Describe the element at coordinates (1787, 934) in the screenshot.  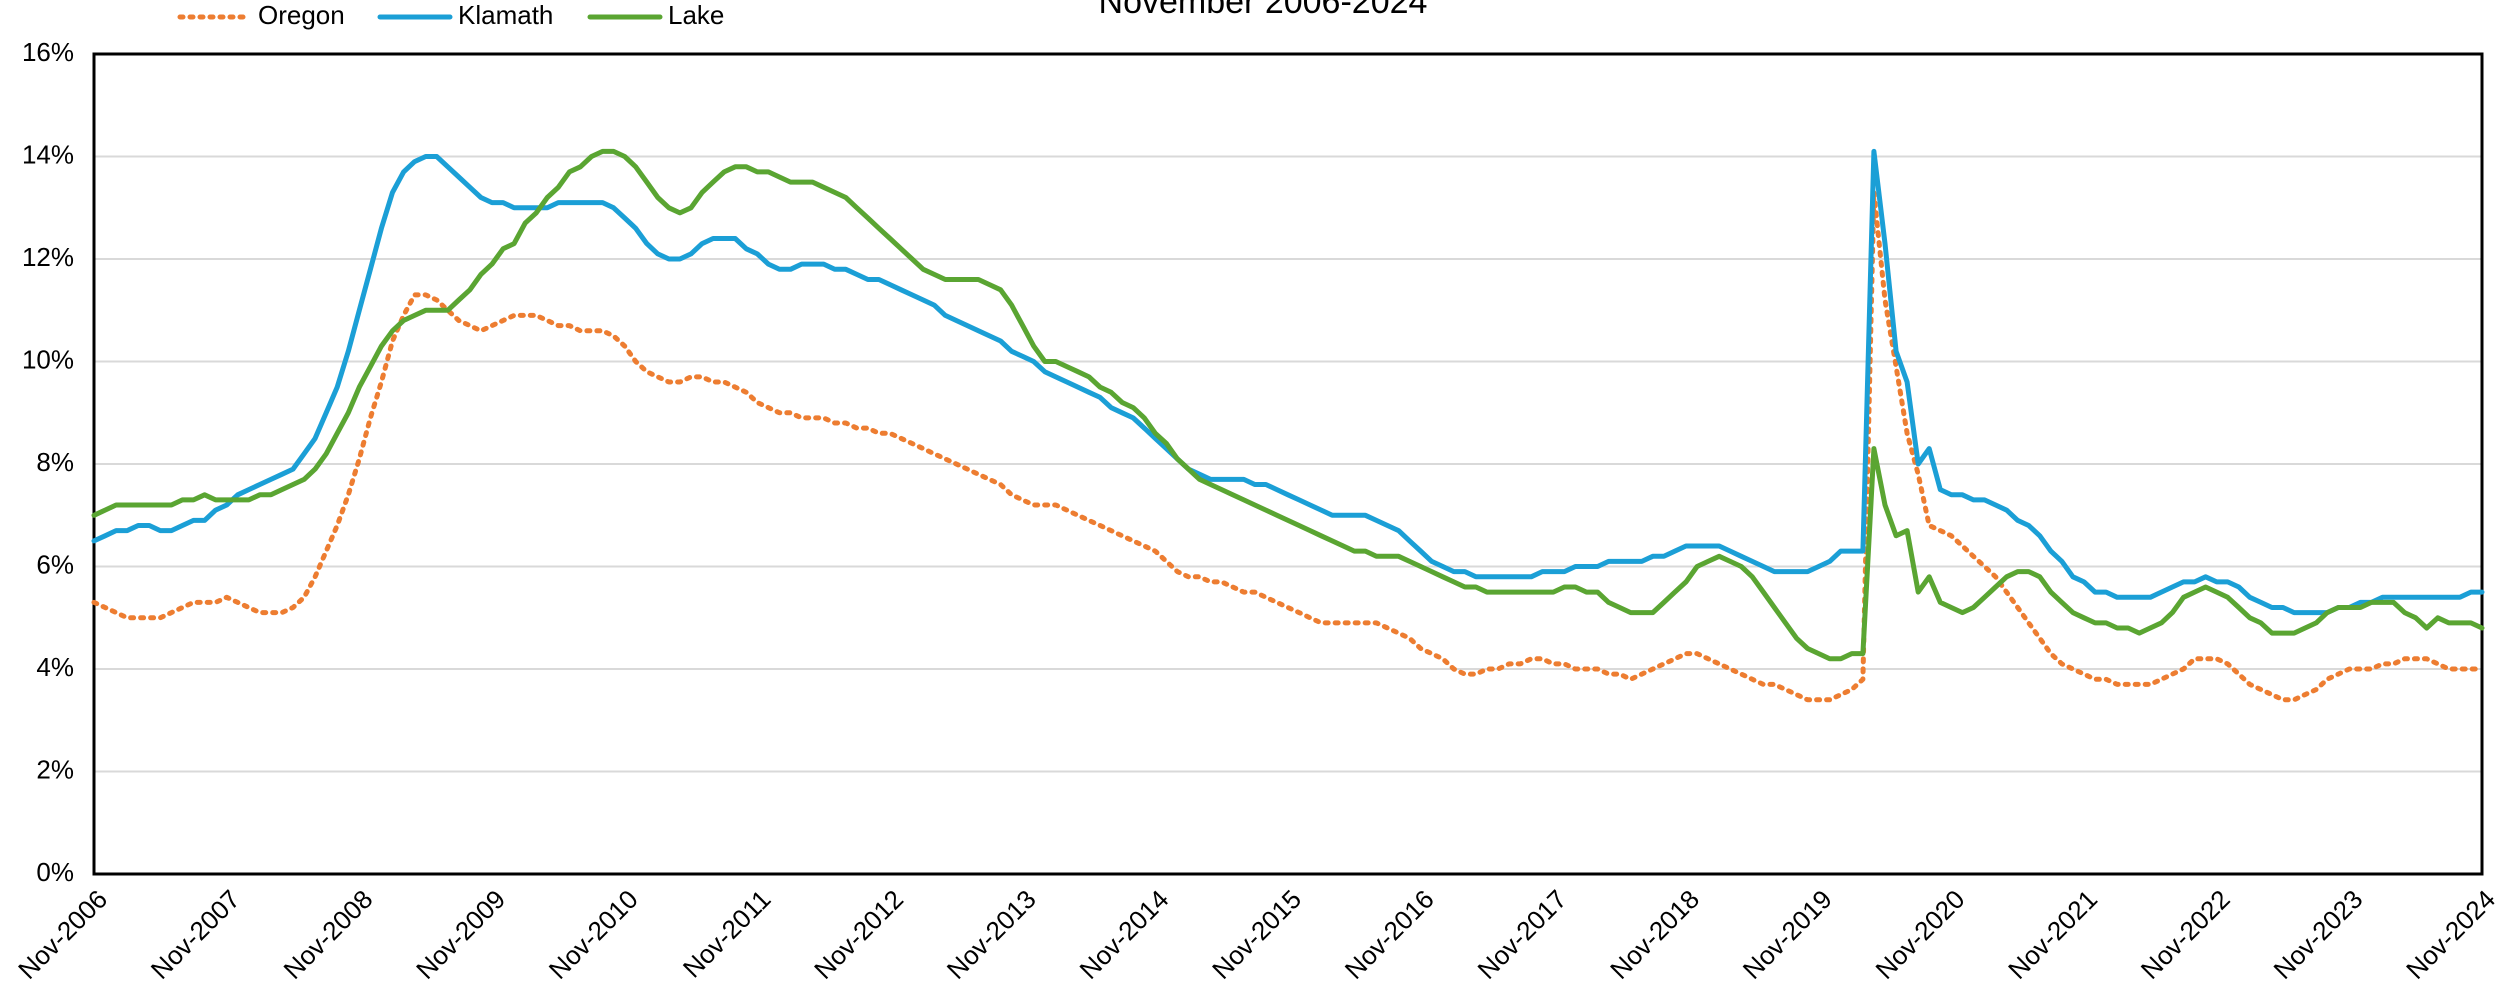
I see `x-tick-label: Nov-2019` at that location.